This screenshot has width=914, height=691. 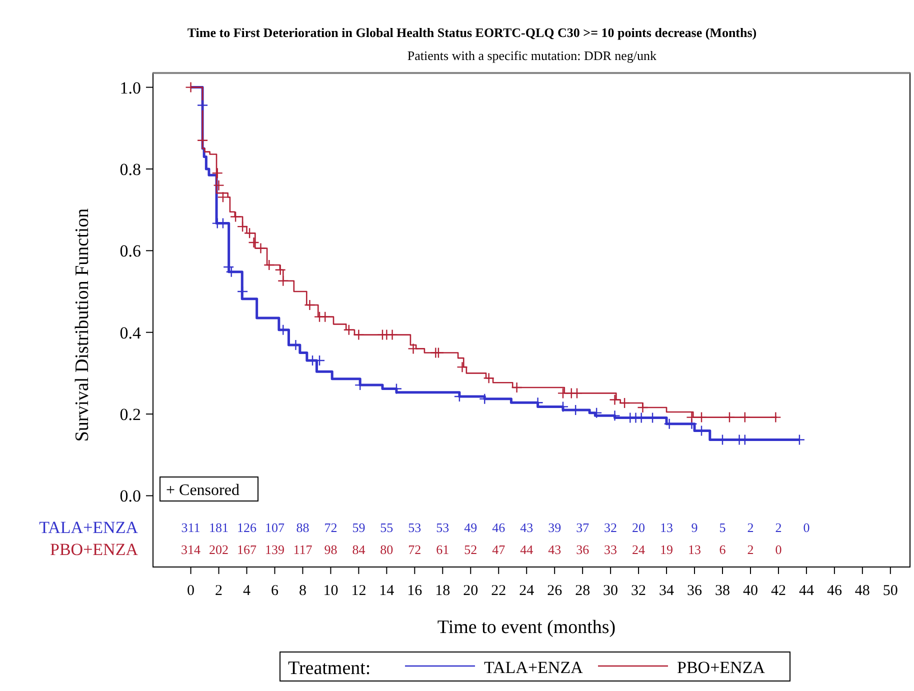 What do you see at coordinates (330, 591) in the screenshot?
I see `x-tick-label: 10` at bounding box center [330, 591].